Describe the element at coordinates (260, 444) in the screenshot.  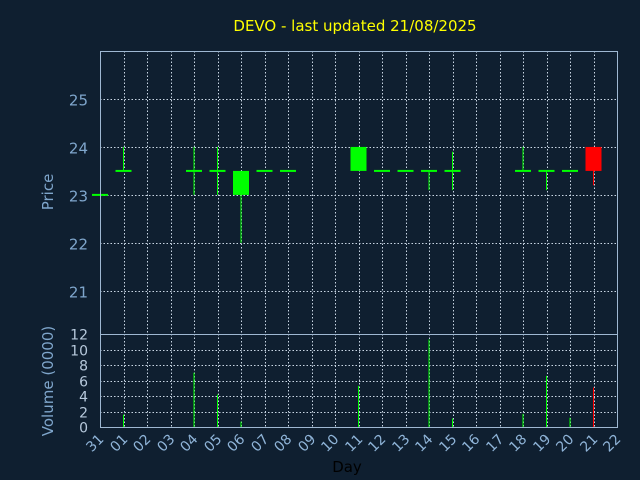
I see `x-tick-label: 07` at that location.